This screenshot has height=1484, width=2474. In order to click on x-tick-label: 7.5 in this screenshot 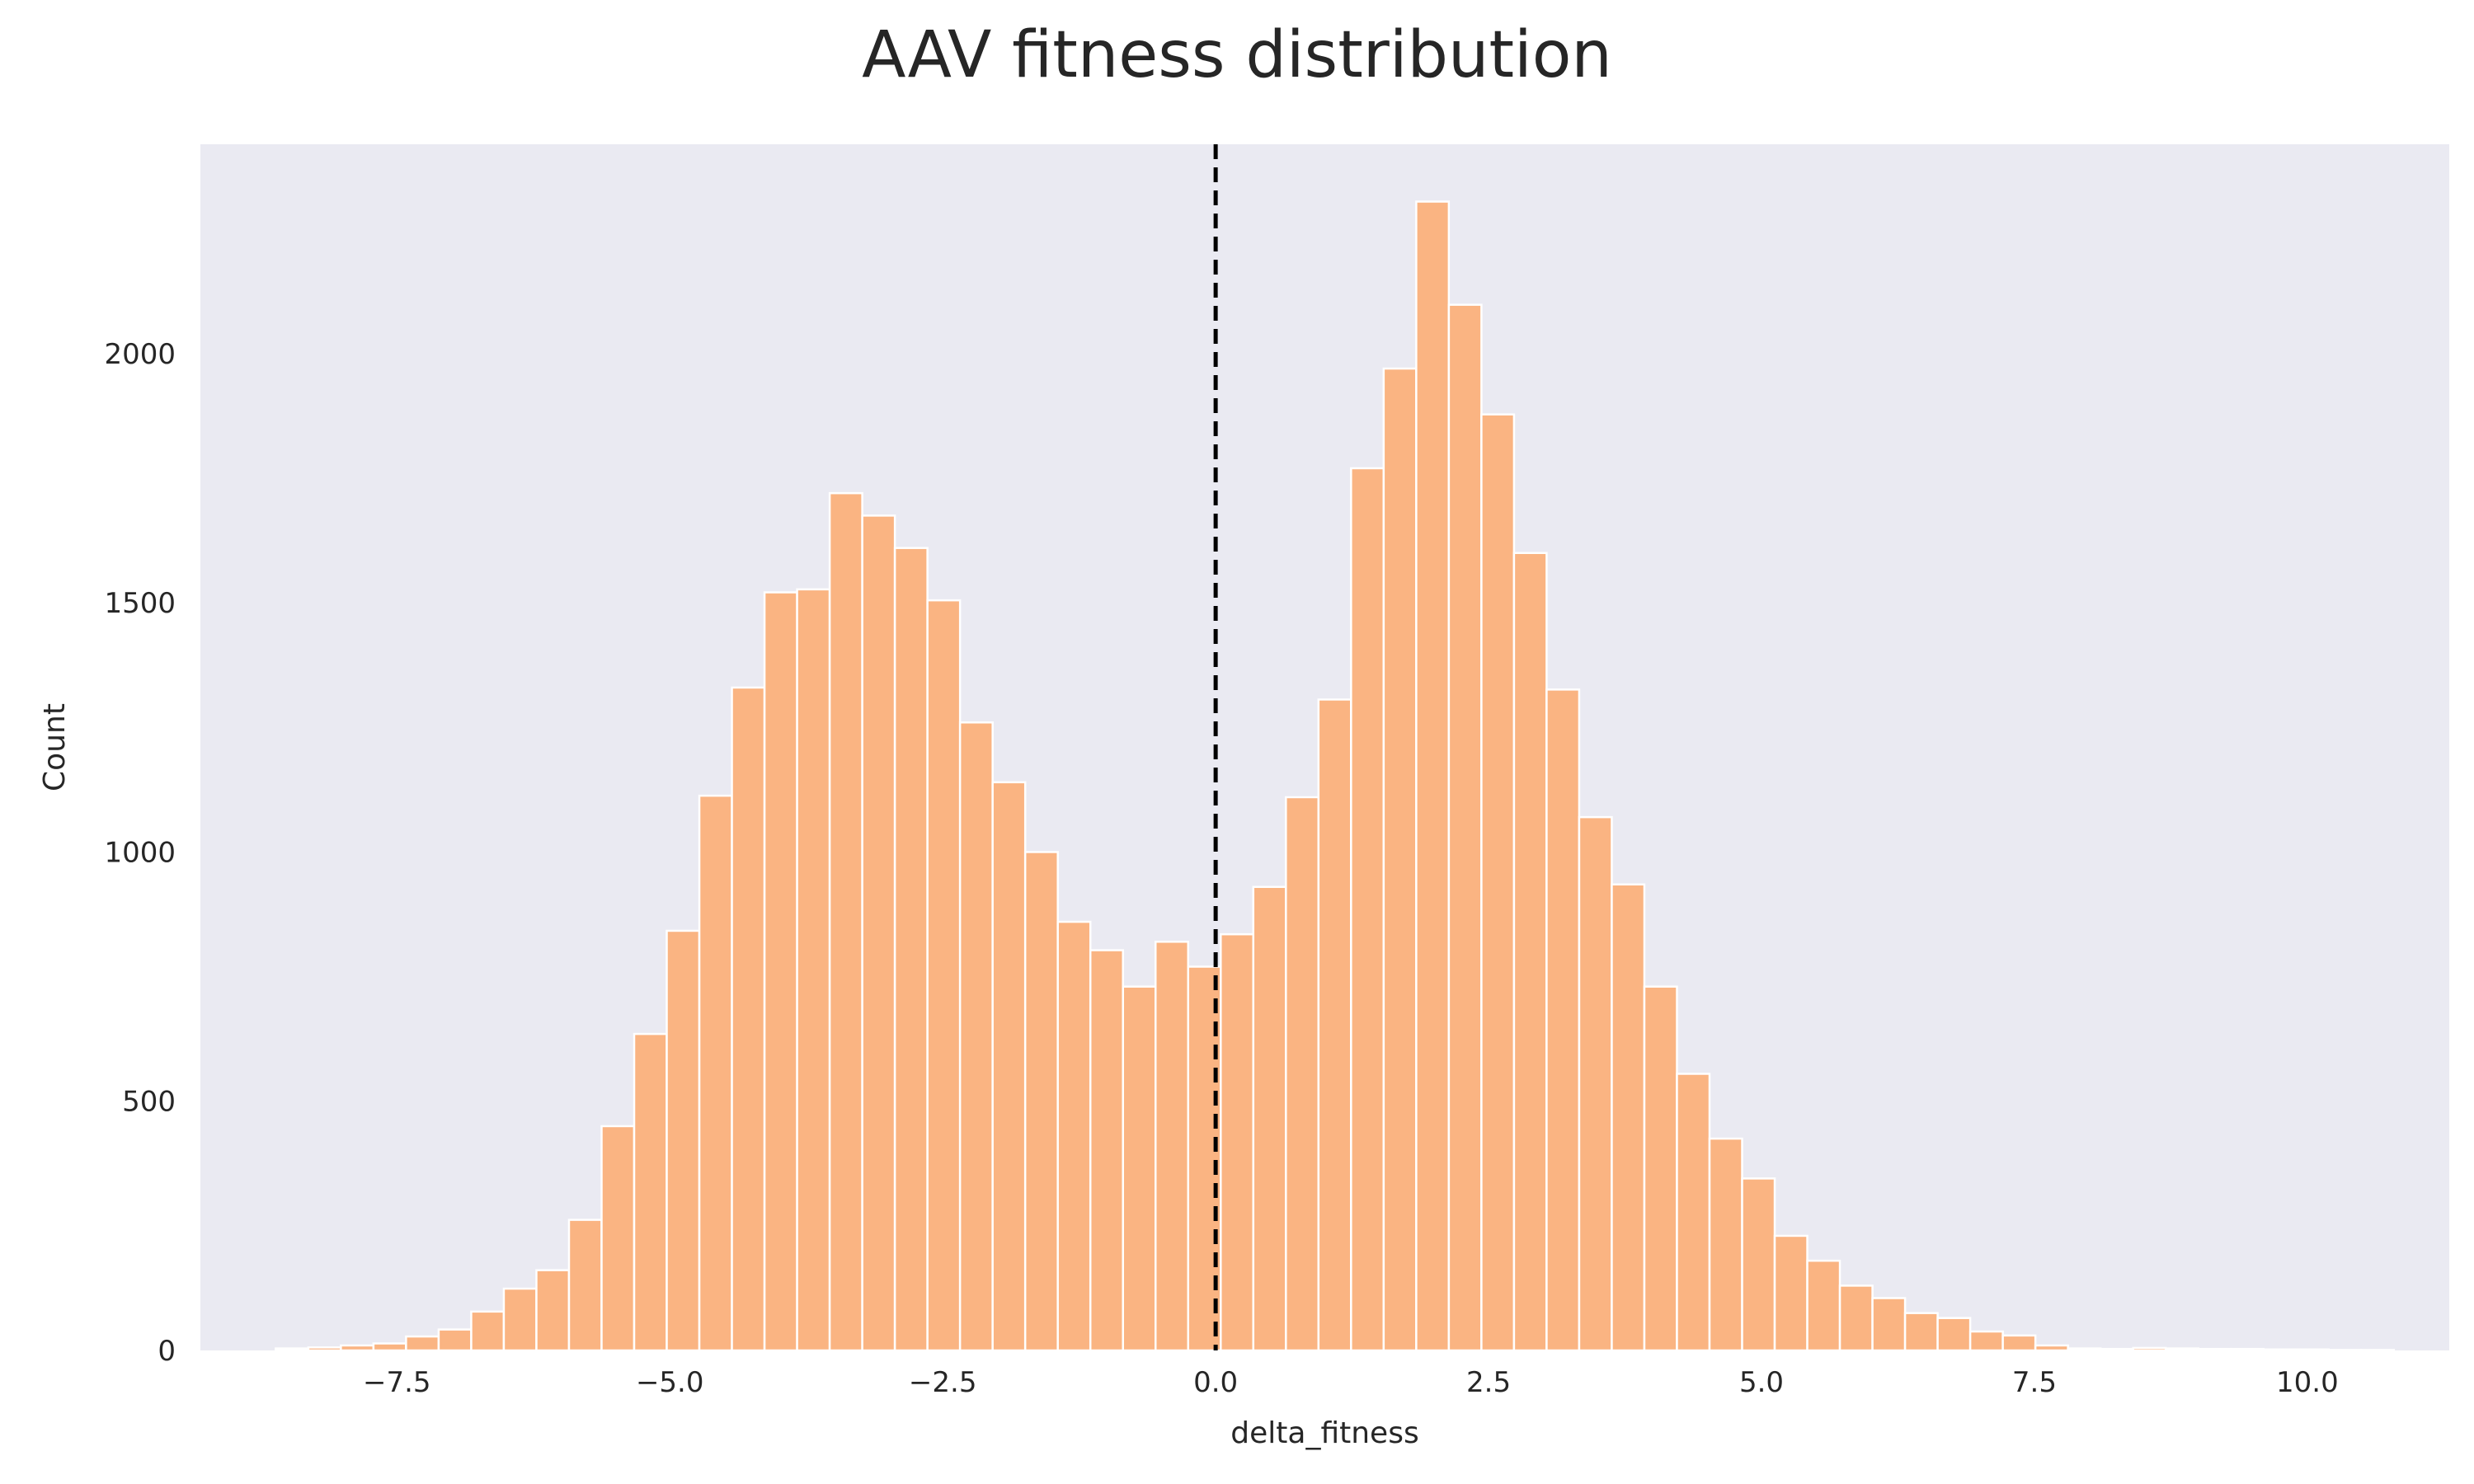, I will do `click(2034, 1382)`.